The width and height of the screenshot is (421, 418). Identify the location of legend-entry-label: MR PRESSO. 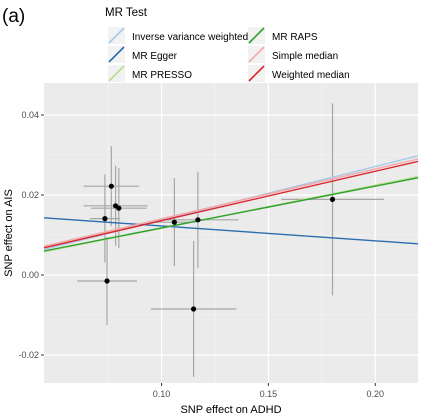
(162, 75).